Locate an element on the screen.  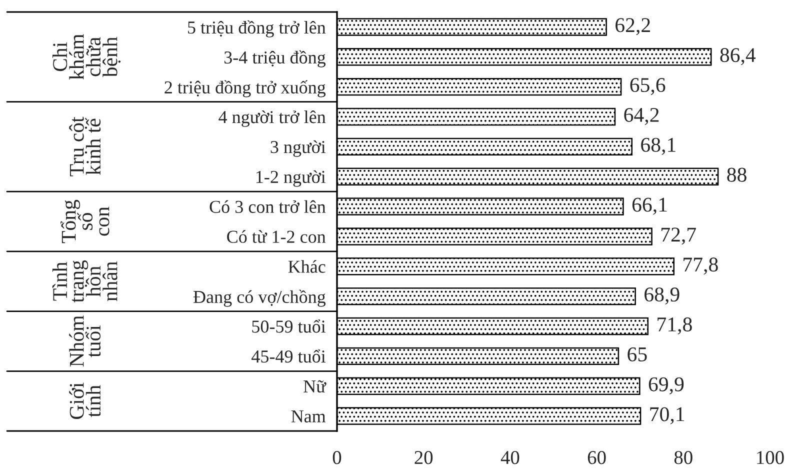
y-tick-label: 4 người trở lên is located at coordinates (272, 118).